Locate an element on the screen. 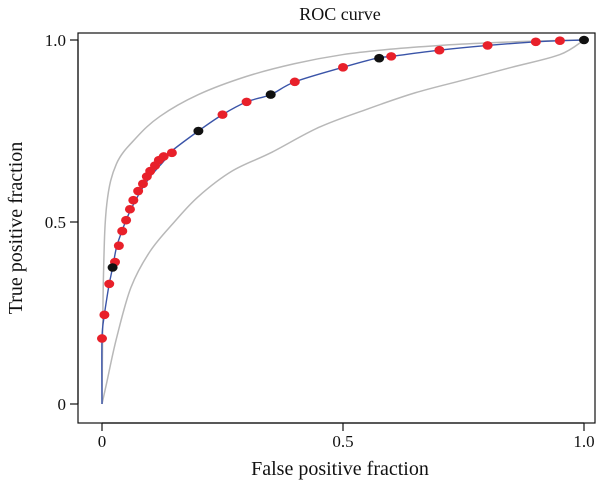  y-axis: 0 0.5 1.0 is located at coordinates (62, 222).